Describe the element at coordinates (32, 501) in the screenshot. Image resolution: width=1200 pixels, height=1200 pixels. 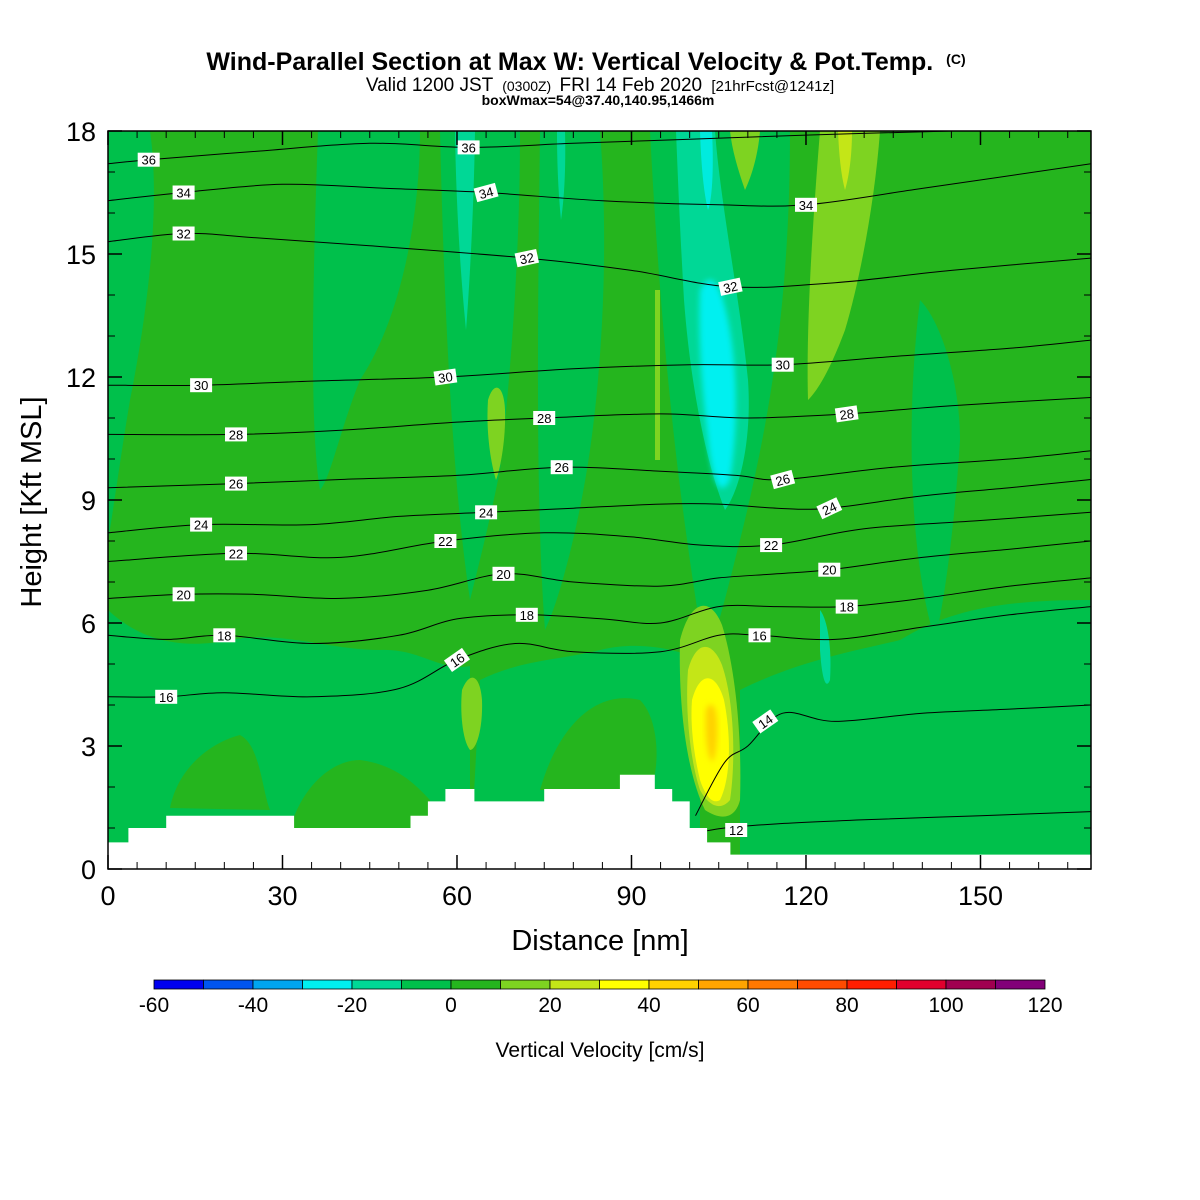
I see `y-axis-label: Height [Kft MSL]` at that location.